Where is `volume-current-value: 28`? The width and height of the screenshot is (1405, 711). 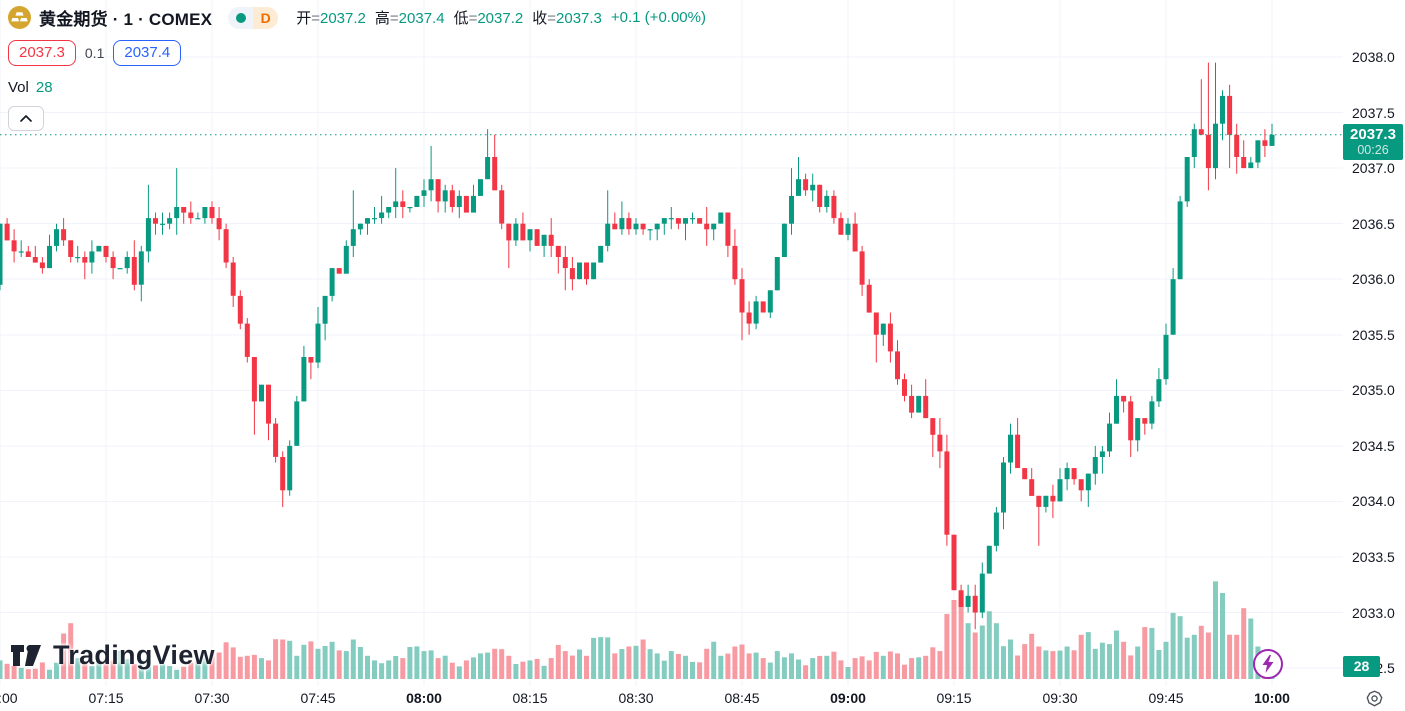 volume-current-value: 28 is located at coordinates (44, 87).